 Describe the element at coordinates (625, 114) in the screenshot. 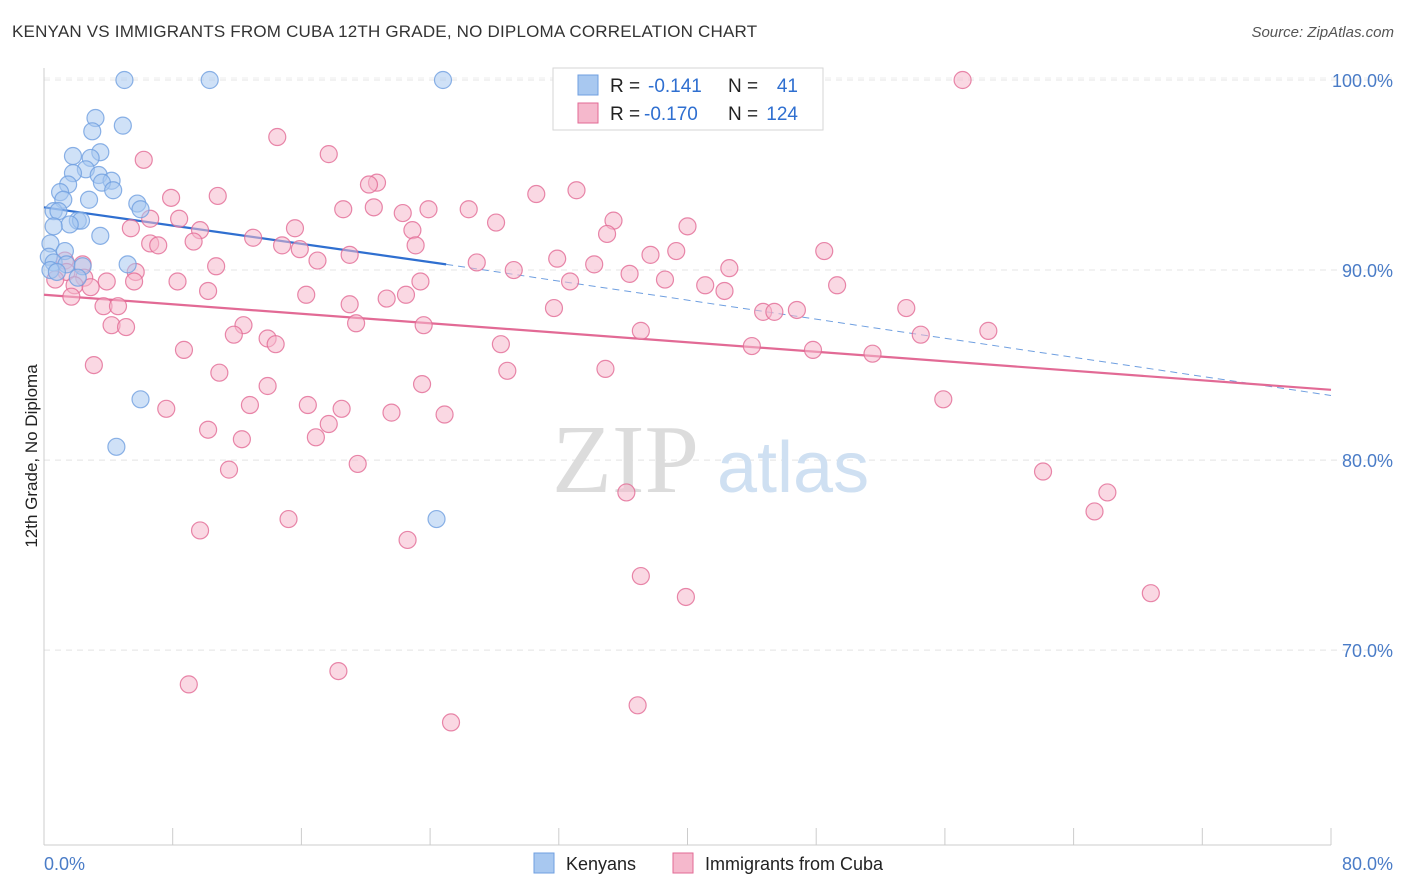

I see `legend-r-label-2: R =` at that location.